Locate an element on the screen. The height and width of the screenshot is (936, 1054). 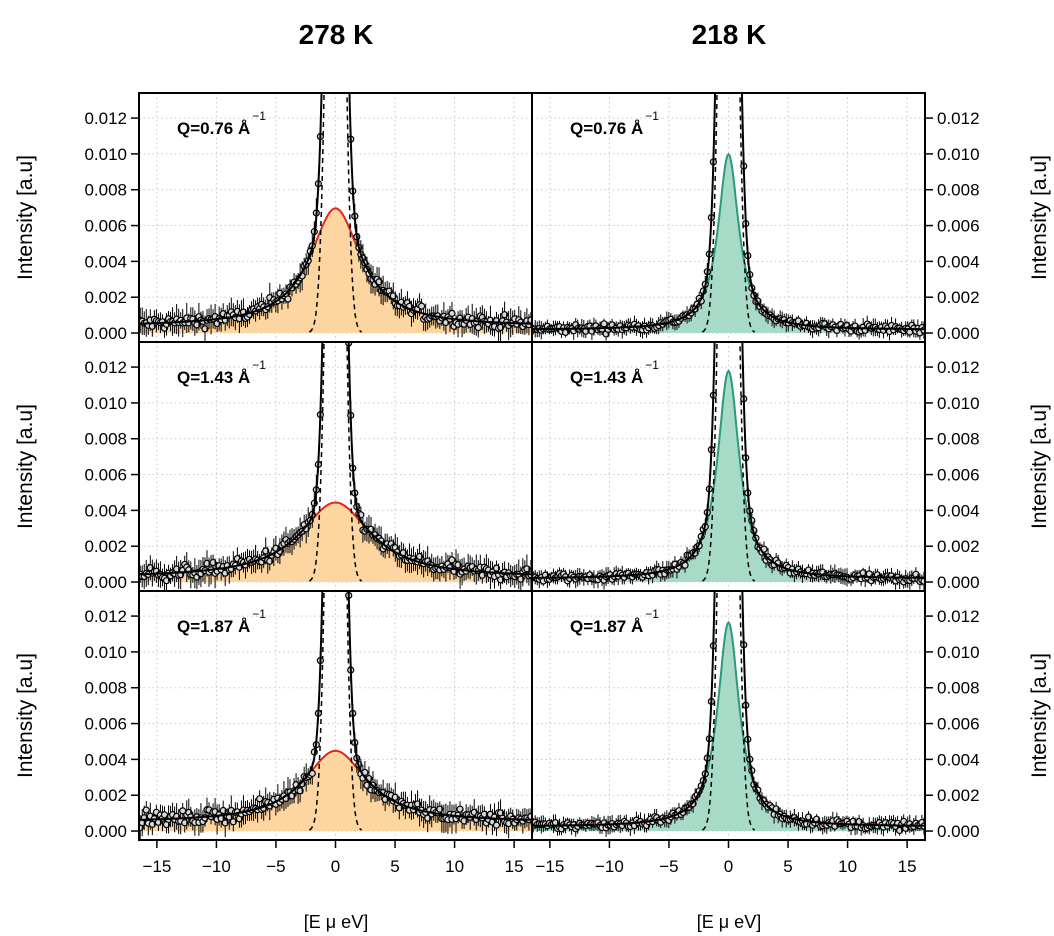
x-tick-label-4: 5 is located at coordinates (394, 866).